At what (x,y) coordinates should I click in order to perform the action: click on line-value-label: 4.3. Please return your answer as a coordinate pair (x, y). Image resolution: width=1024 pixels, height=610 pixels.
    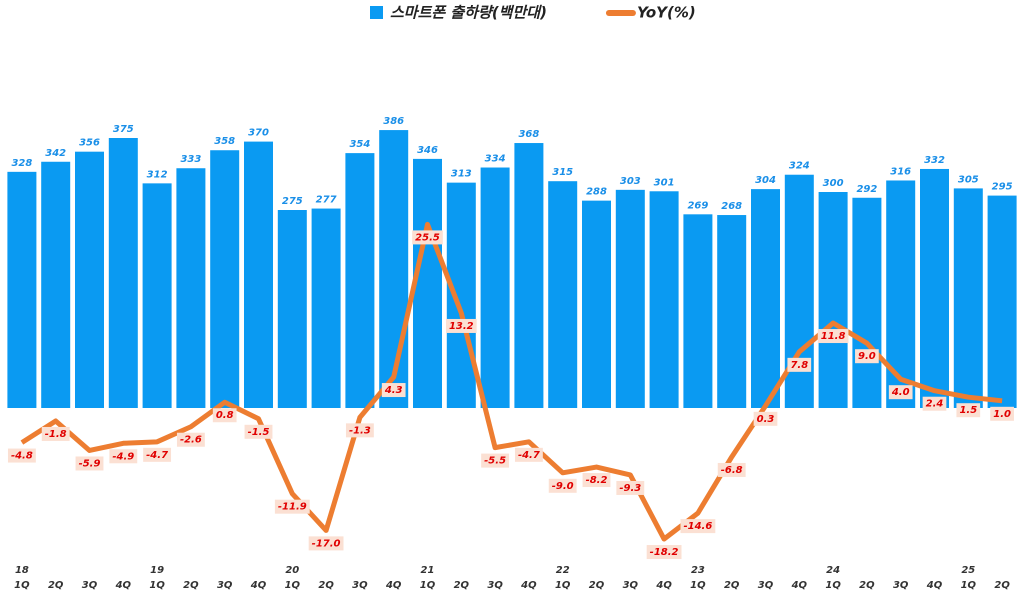
    Looking at the image, I should click on (393, 390).